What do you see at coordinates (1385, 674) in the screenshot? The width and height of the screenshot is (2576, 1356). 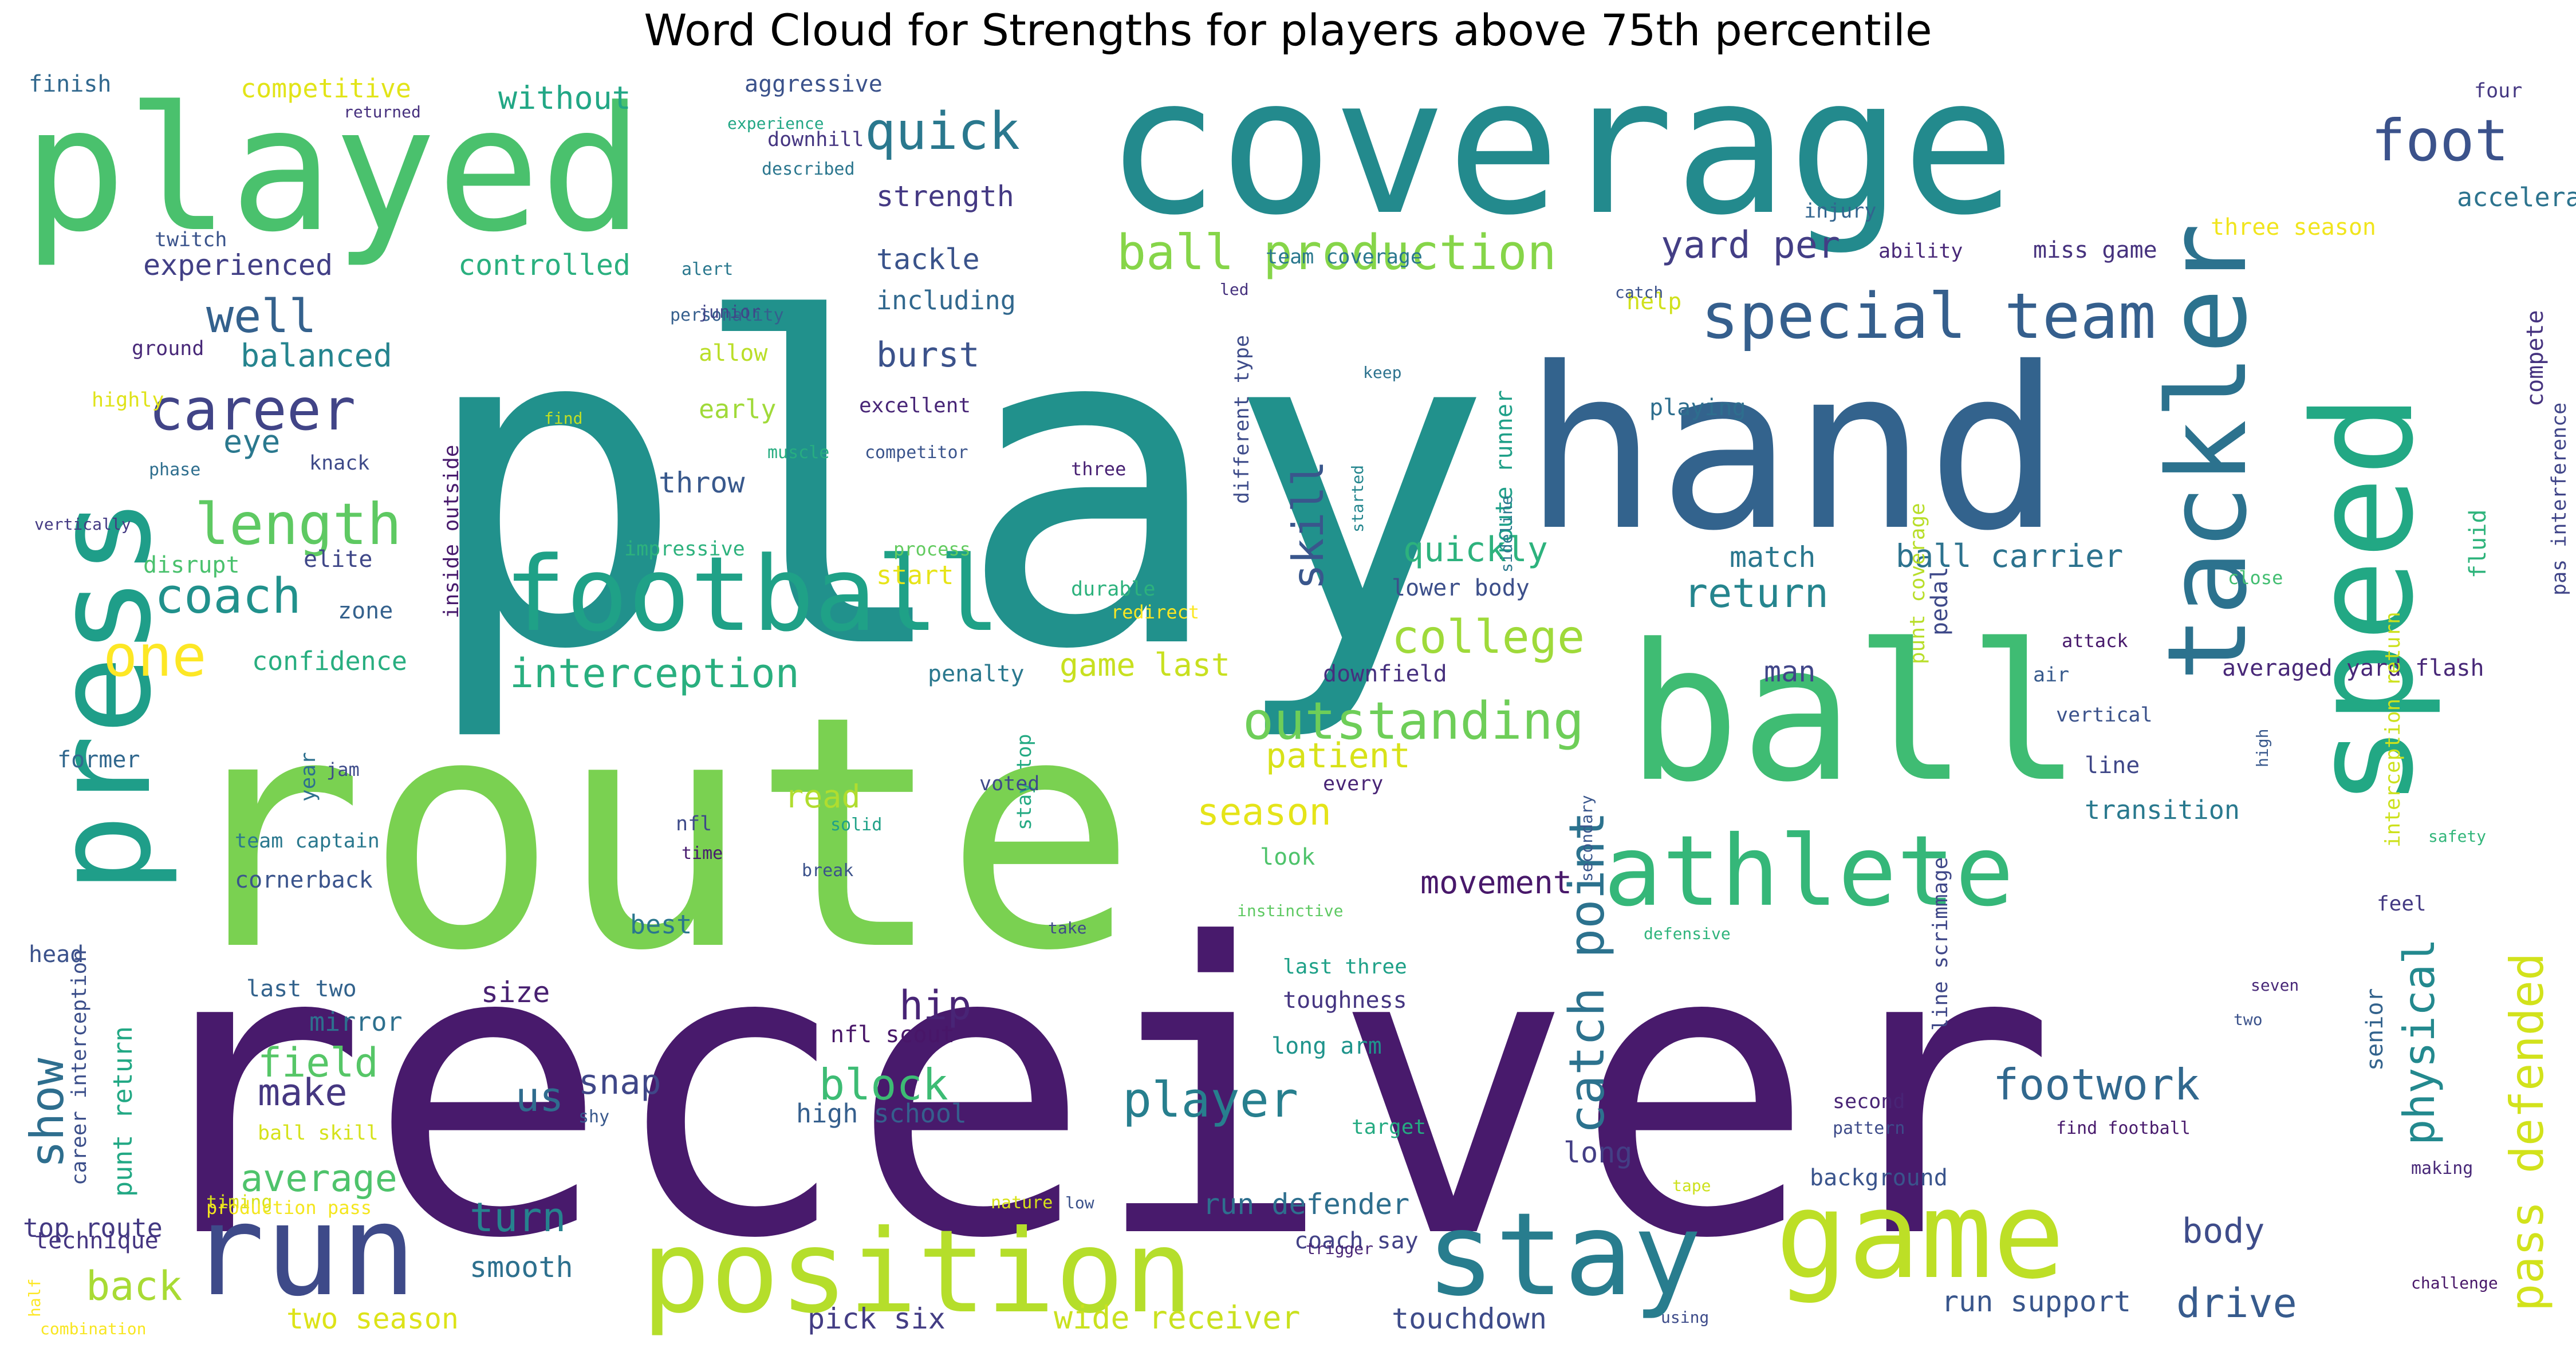 I see `word-downfield: downfield` at bounding box center [1385, 674].